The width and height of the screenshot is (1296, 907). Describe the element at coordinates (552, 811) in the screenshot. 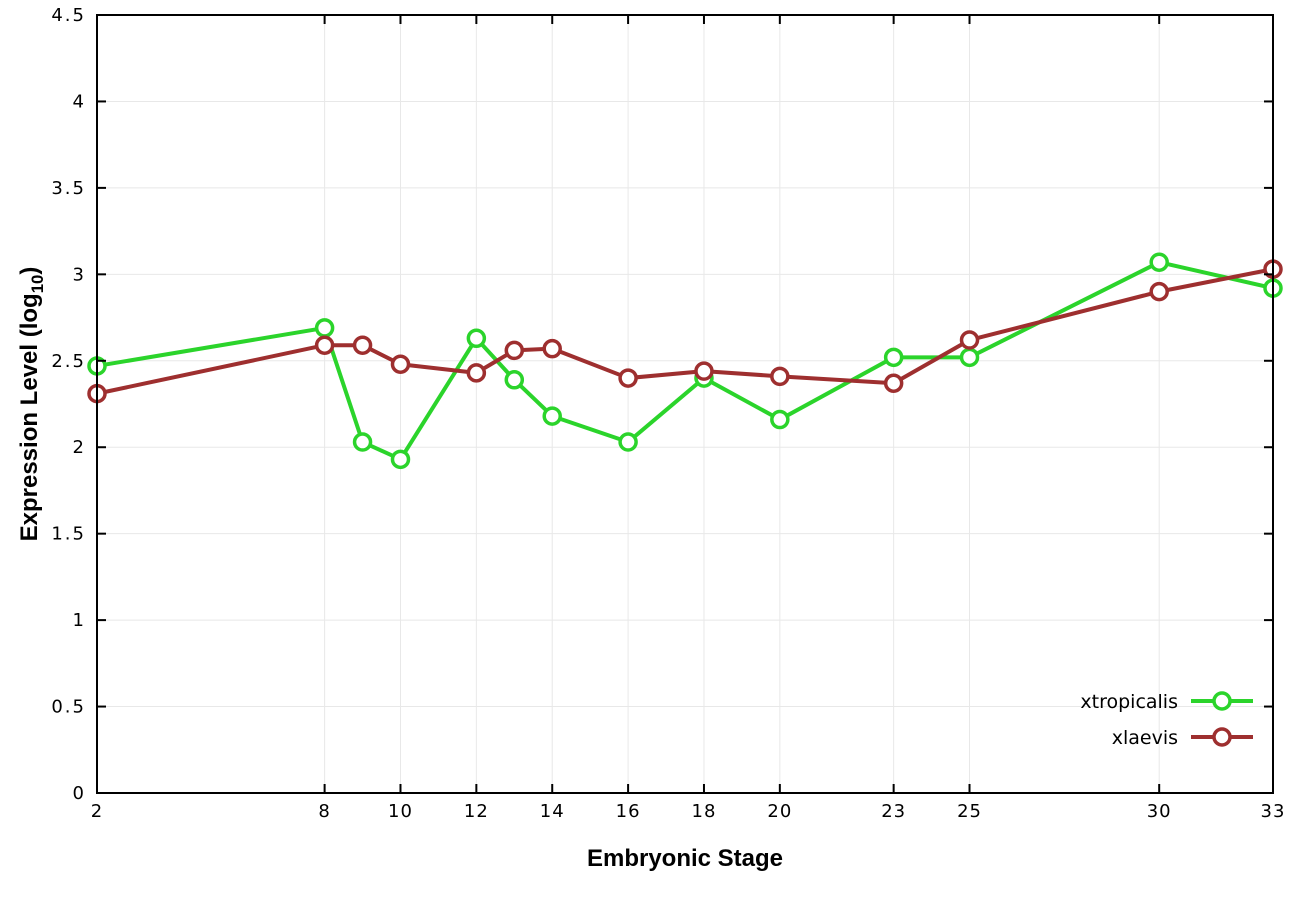

I see `x-tick-label: 14` at that location.